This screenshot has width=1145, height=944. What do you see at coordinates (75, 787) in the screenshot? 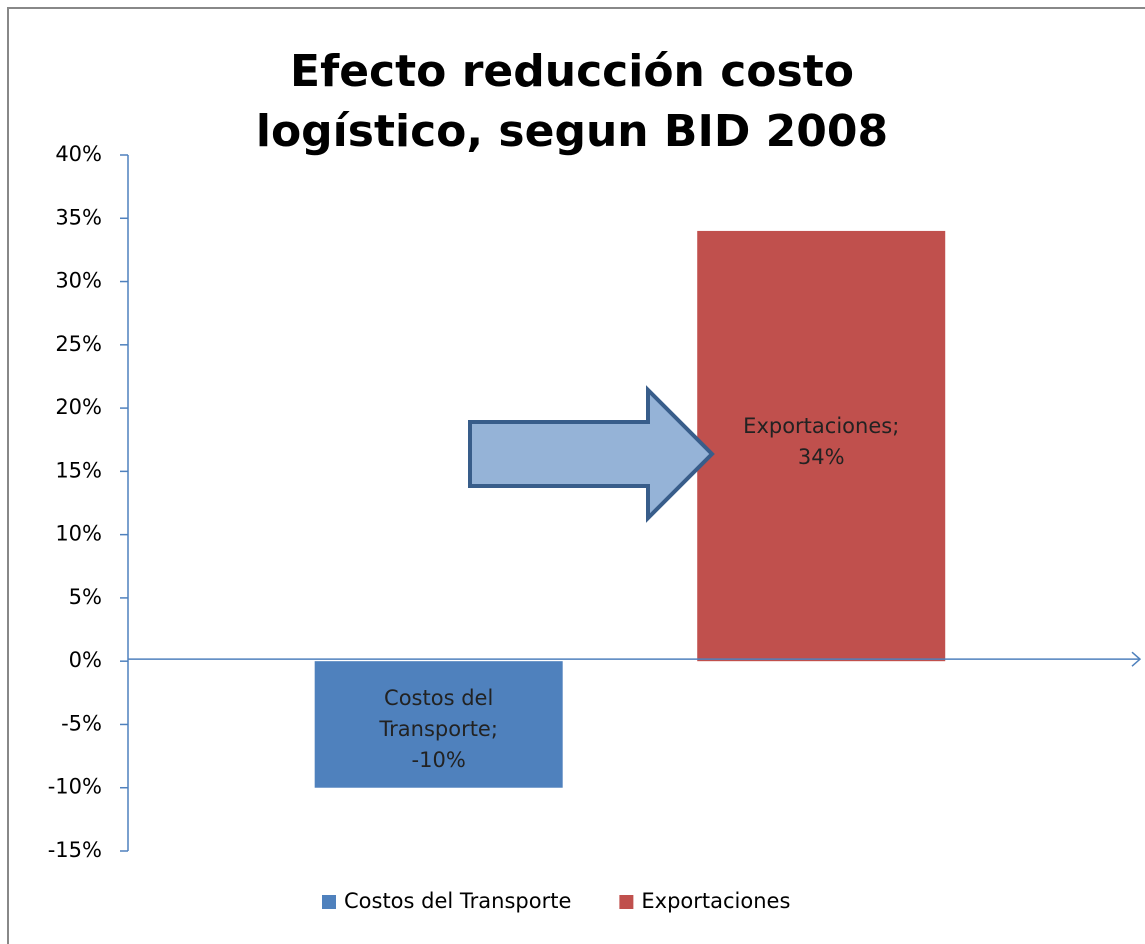
I see `y-tick-label: -10%` at bounding box center [75, 787].